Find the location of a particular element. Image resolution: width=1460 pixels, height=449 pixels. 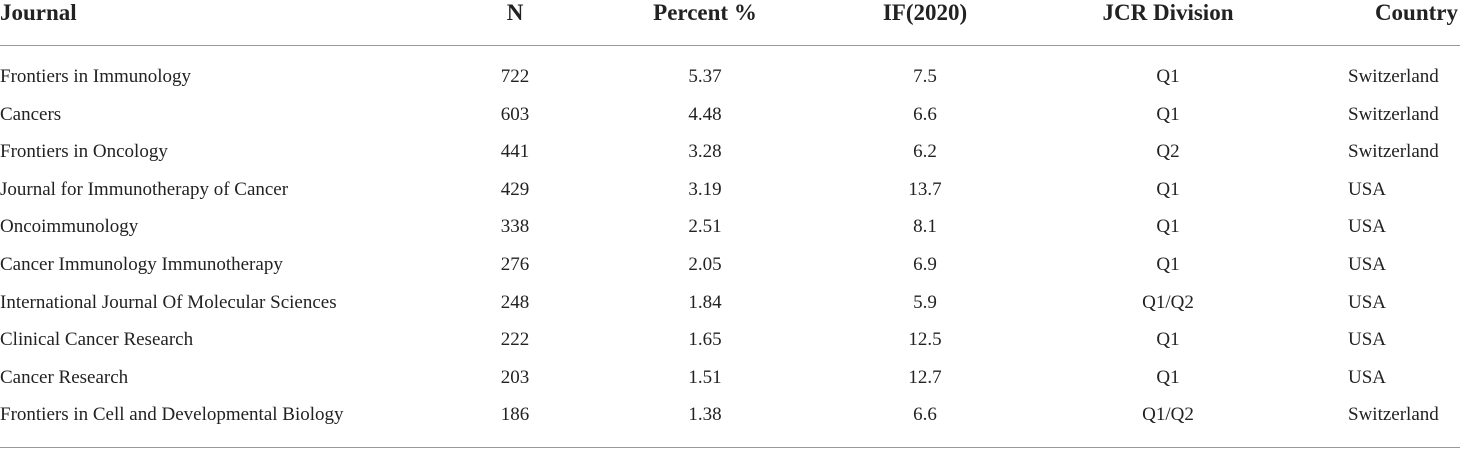

table-cell: Clinical Cancer Research is located at coordinates (97, 340).